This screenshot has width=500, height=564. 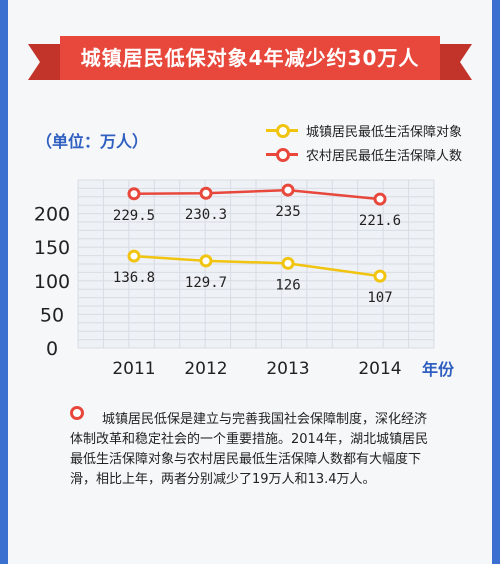 What do you see at coordinates (438, 369) in the screenshot?
I see `x-axis-unit: 年份` at bounding box center [438, 369].